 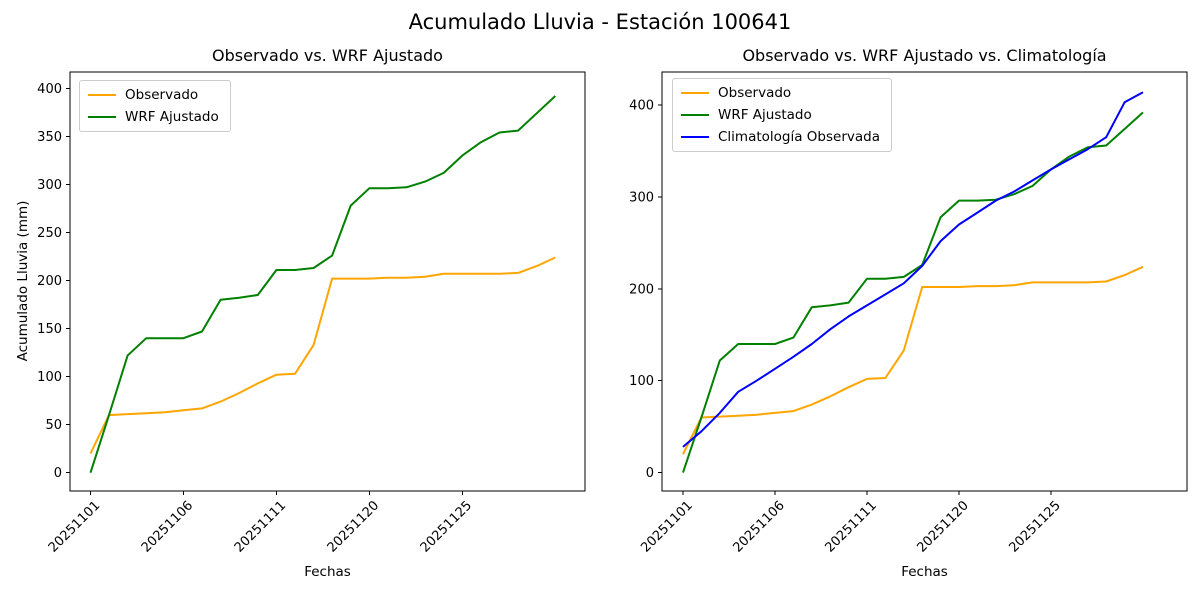 What do you see at coordinates (49, 329) in the screenshot?
I see `y-tick-label: 150` at bounding box center [49, 329].